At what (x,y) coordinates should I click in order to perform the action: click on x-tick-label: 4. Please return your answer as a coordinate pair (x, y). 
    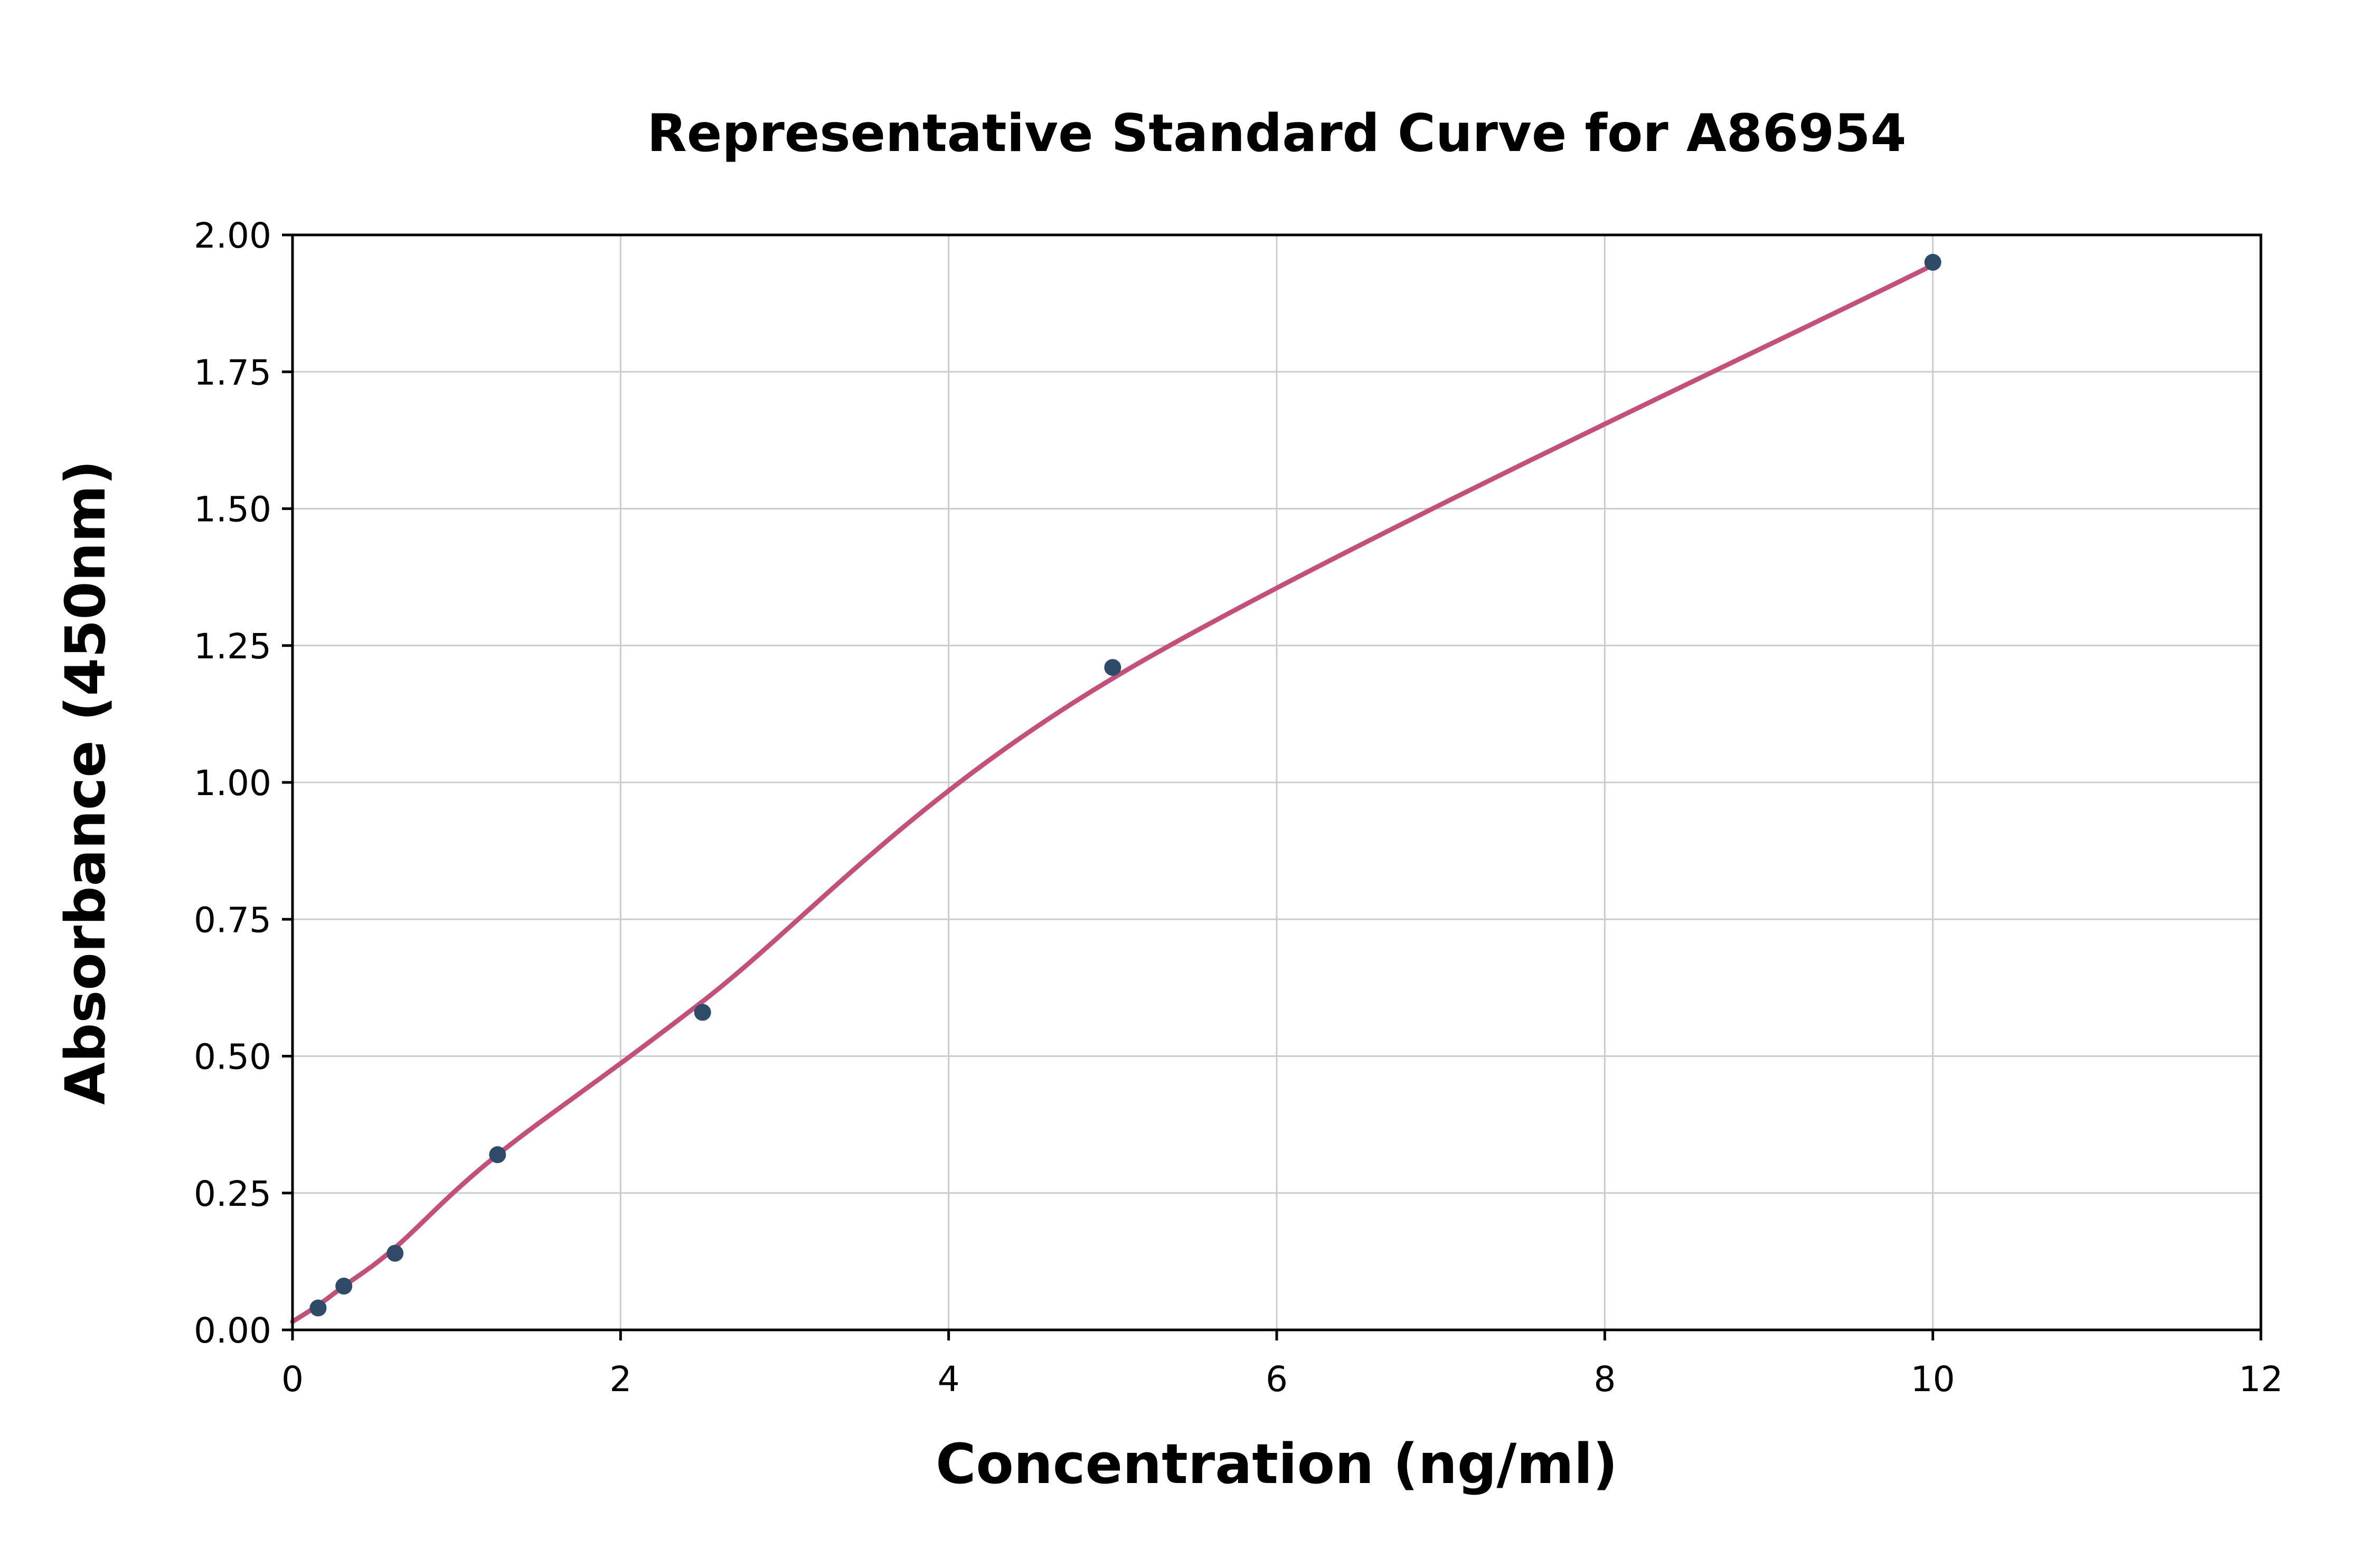
    Looking at the image, I should click on (949, 1380).